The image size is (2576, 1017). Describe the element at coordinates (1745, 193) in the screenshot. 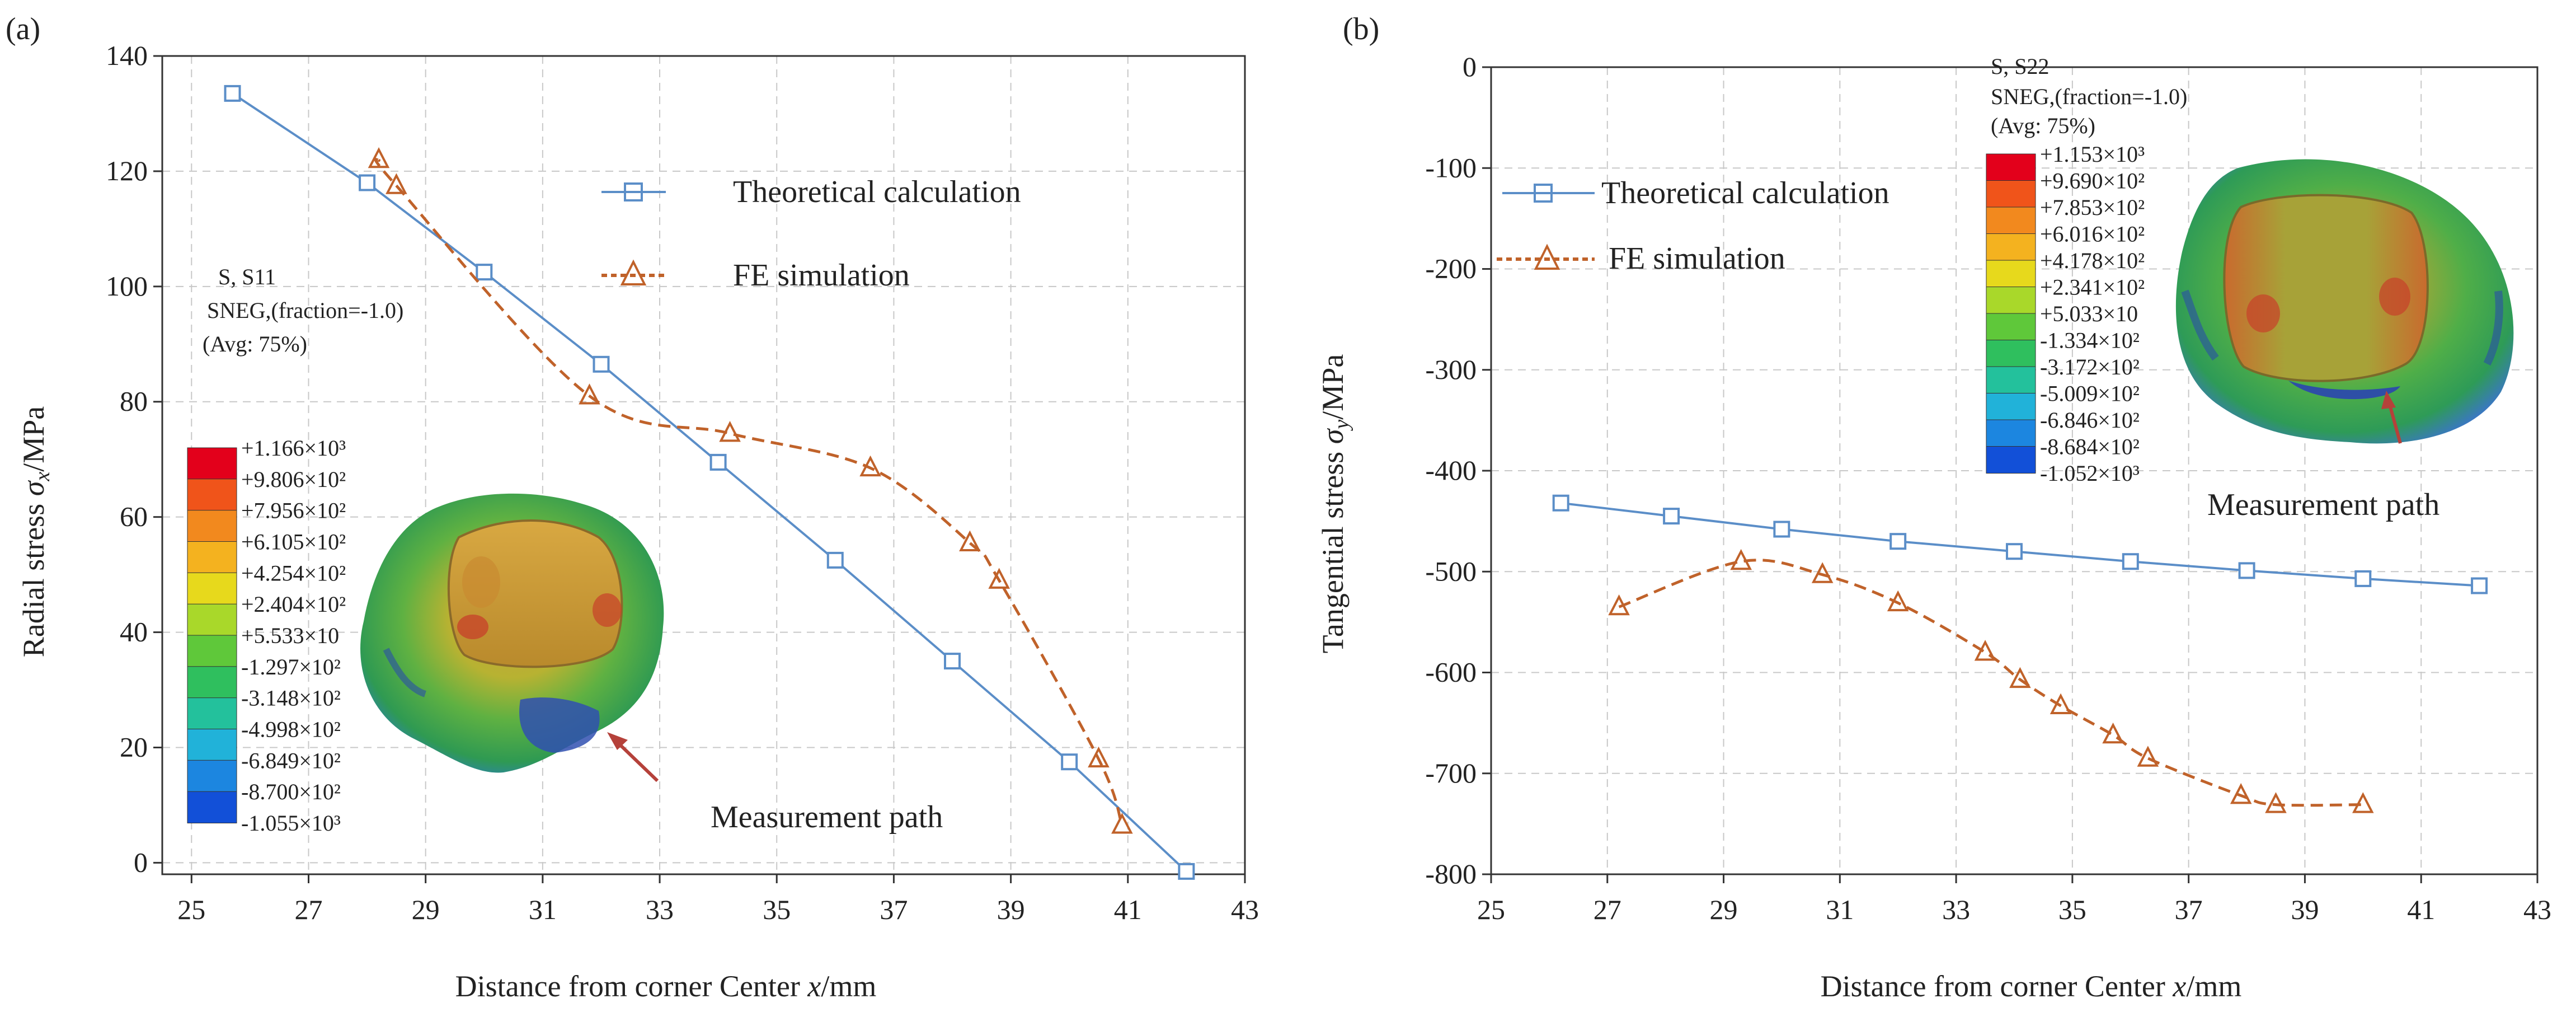

I see `legend-b-theory-label: Theoretical calculation` at that location.